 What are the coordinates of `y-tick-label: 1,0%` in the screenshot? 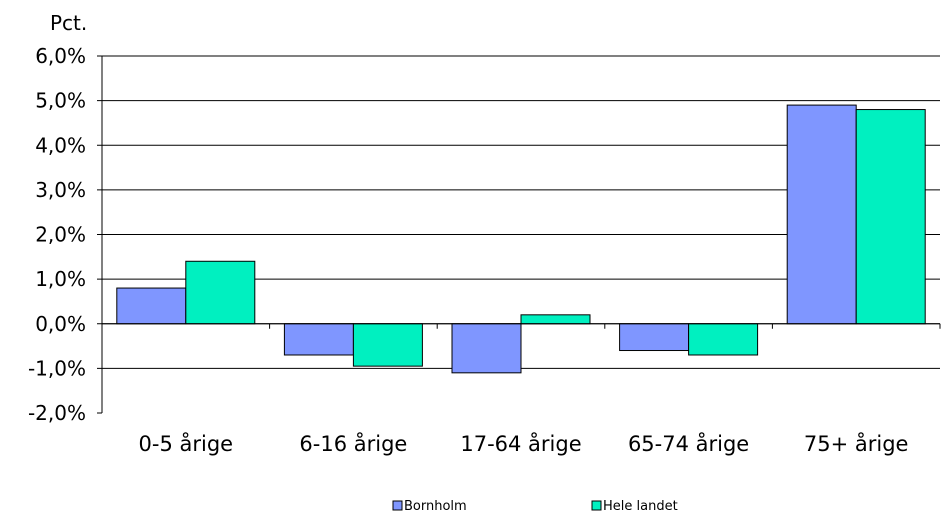 It's located at (60, 279).